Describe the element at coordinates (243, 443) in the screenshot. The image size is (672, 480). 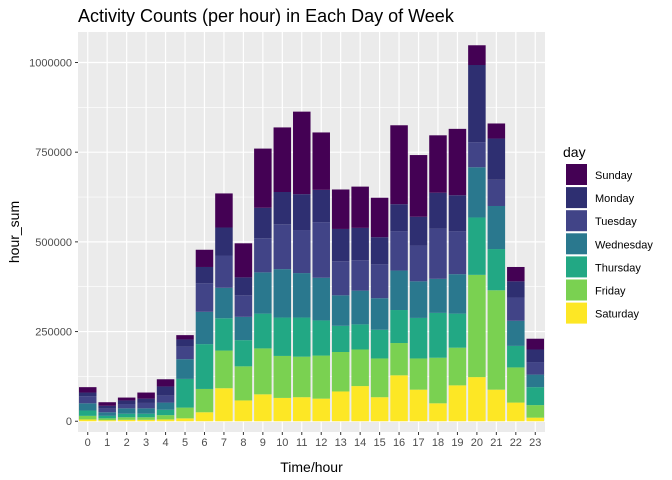
I see `x-tick-label: 8` at that location.